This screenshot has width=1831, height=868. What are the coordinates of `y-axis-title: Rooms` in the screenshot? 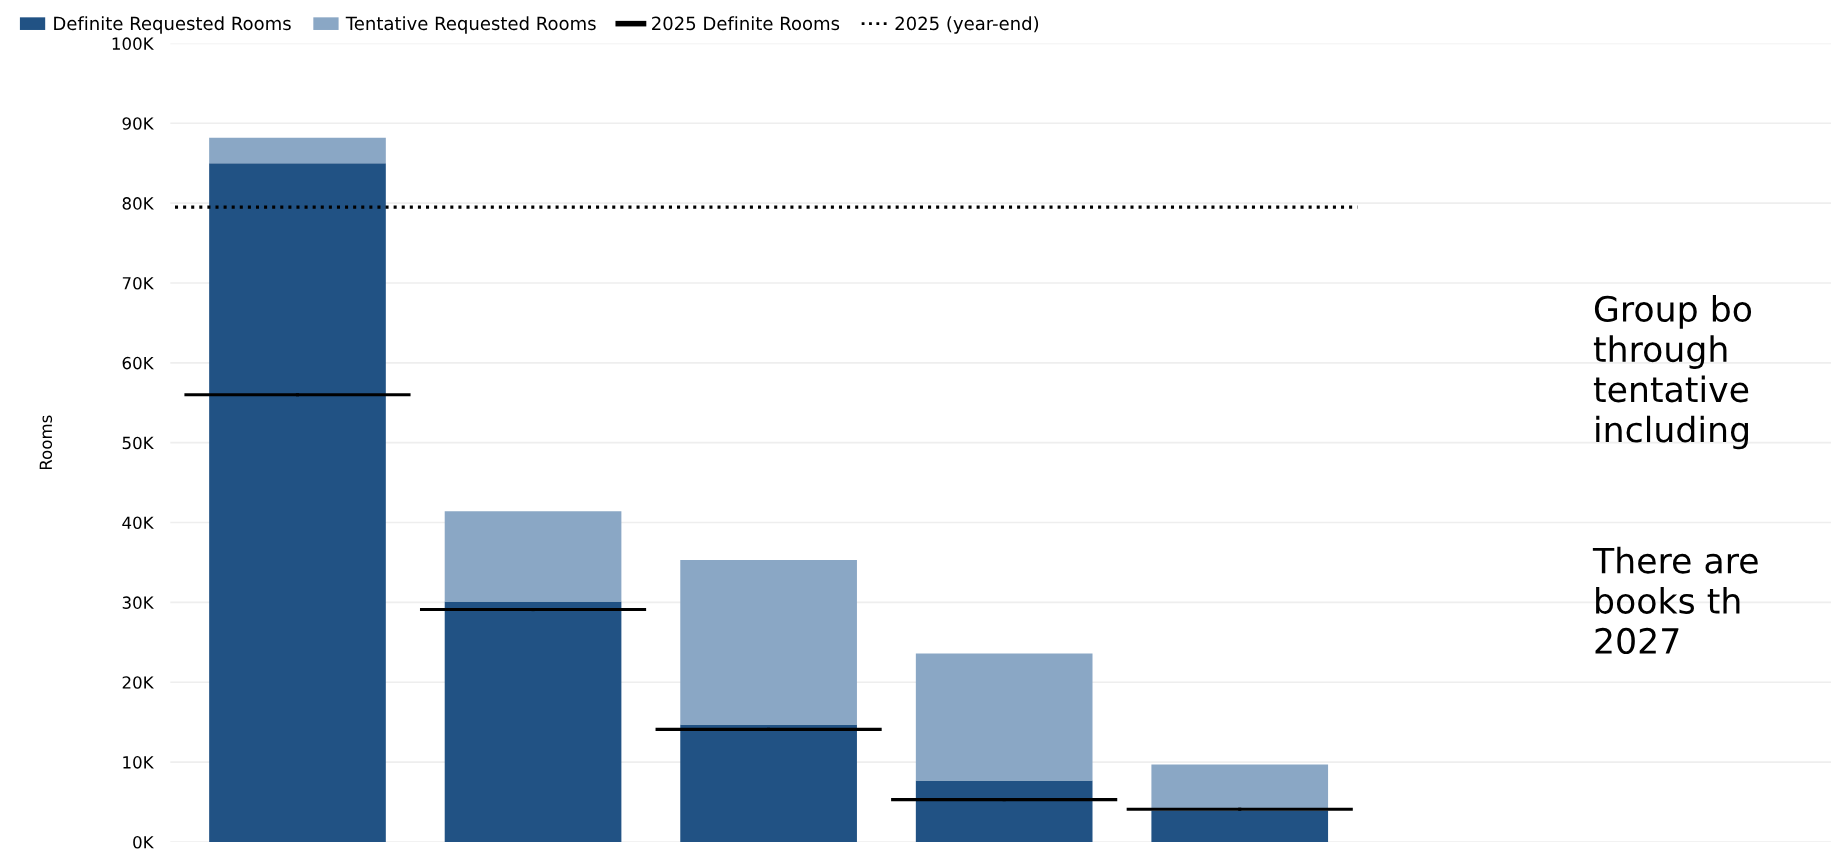 It's located at (46, 442).